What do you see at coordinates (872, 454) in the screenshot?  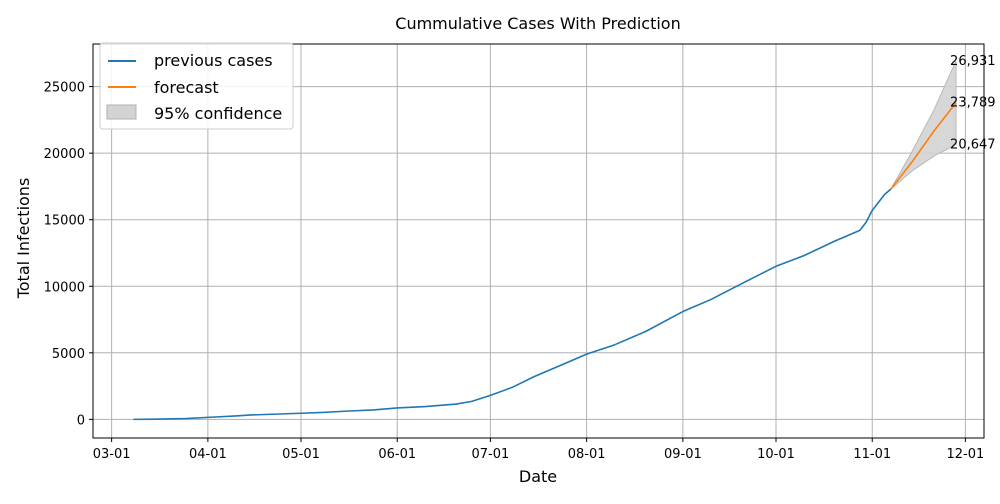 I see `x-tick-label: 11-01` at bounding box center [872, 454].